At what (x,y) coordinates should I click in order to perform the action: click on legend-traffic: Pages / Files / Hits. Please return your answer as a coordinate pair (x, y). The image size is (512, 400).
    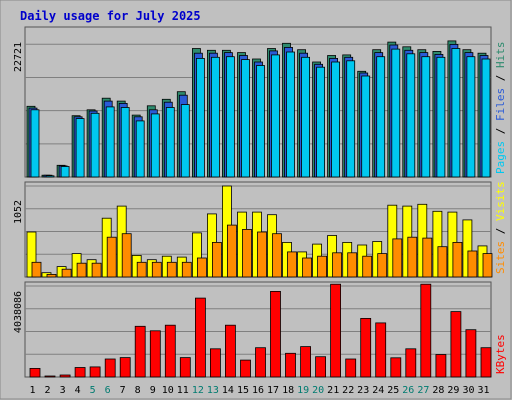
    Looking at the image, I should click on (500, 108).